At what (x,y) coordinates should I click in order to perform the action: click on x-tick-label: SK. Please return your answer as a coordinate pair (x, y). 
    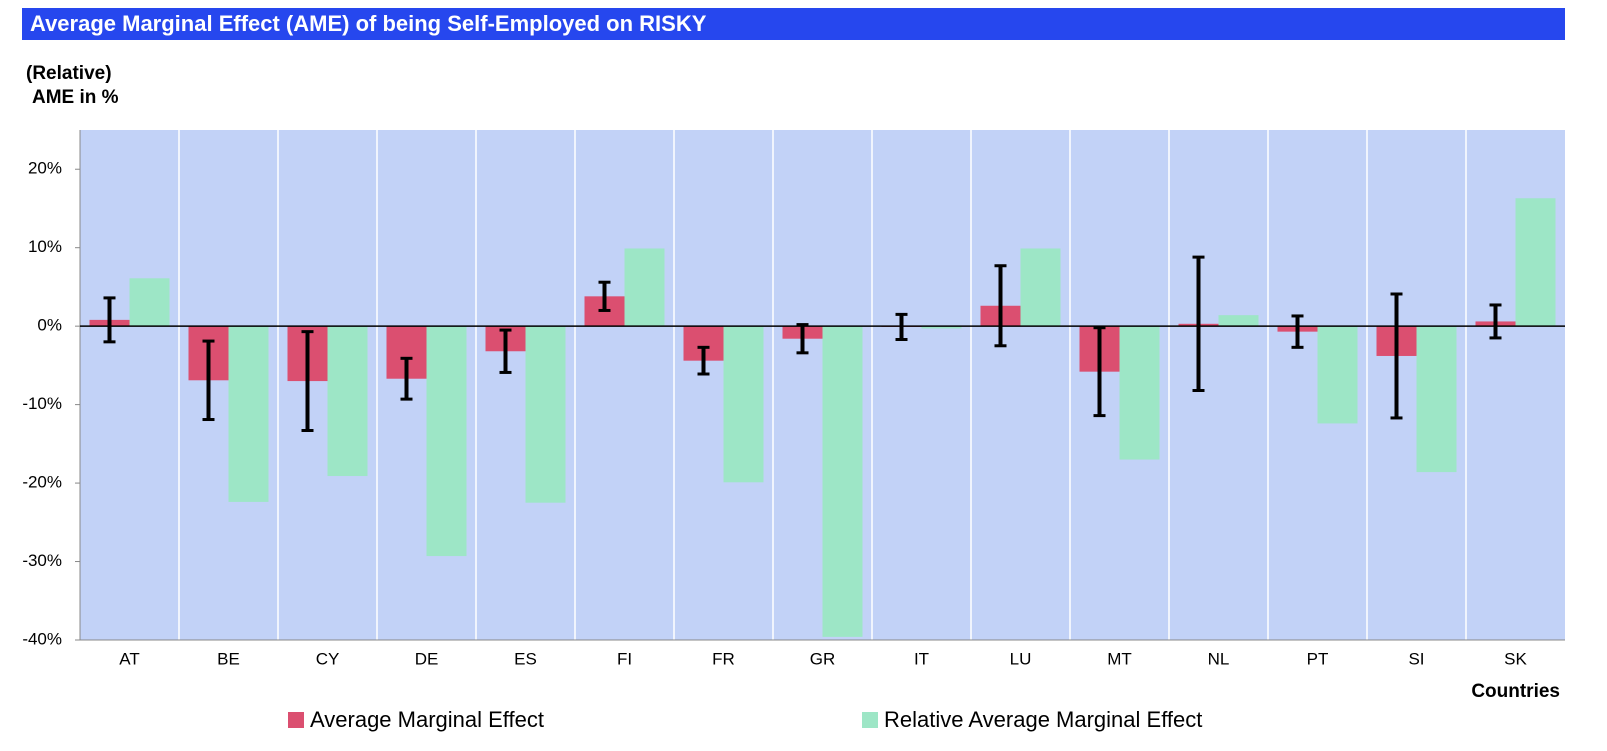
    Looking at the image, I should click on (1515, 658).